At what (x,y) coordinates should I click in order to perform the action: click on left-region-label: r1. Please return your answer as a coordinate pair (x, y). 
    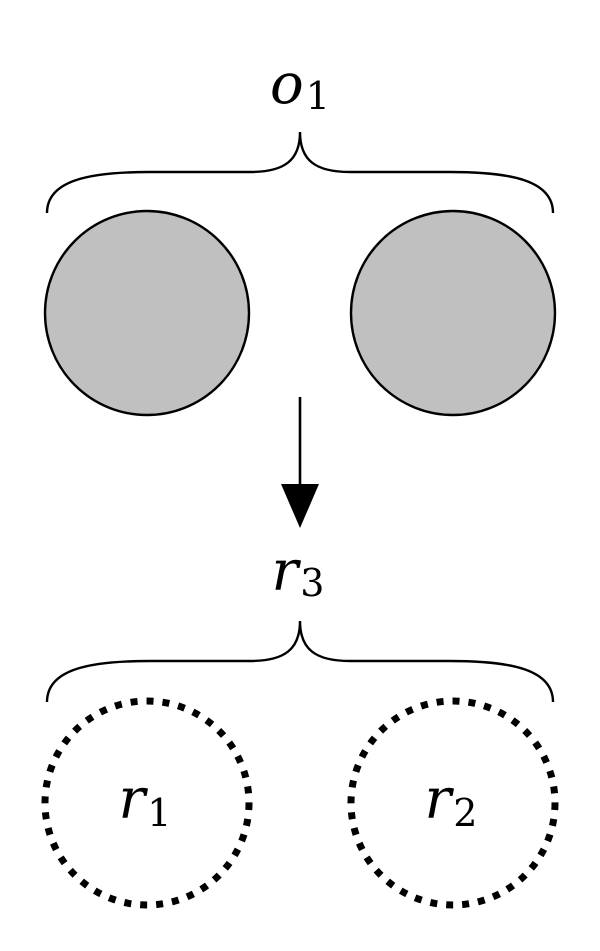
    Looking at the image, I should click on (145, 801).